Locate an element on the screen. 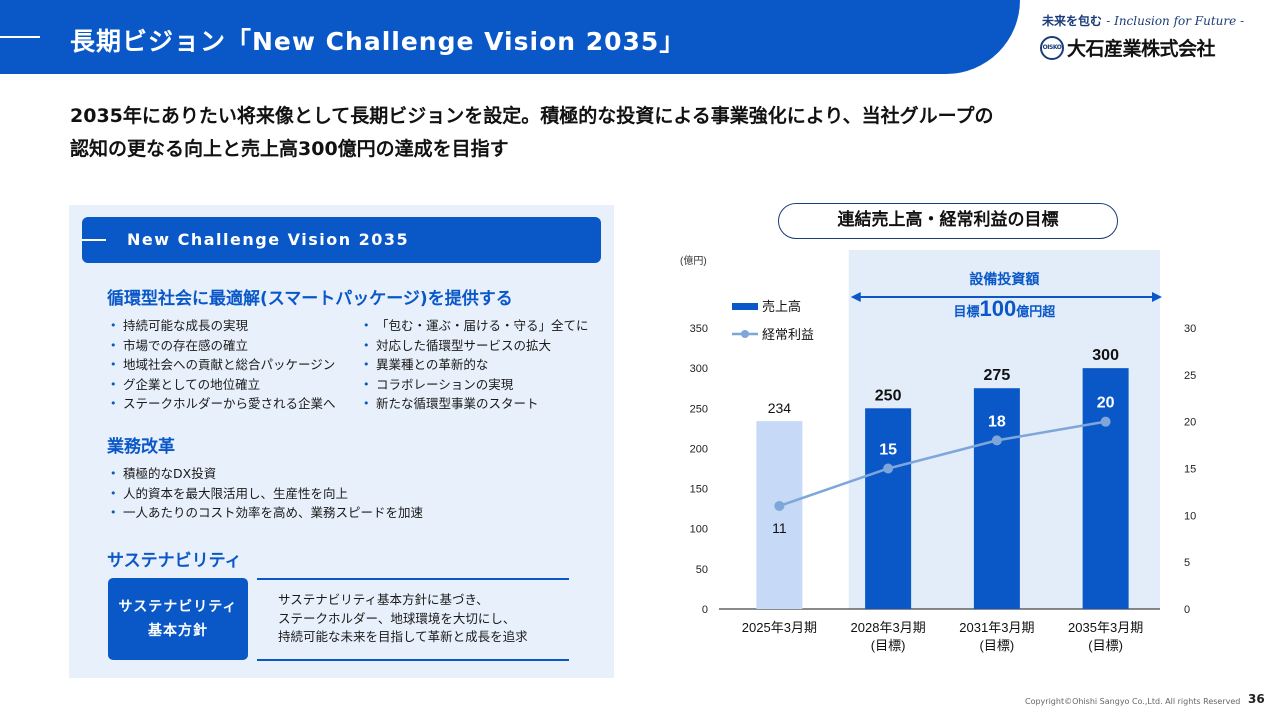 The image size is (1280, 721). legend-label: 売上高 is located at coordinates (781, 306).